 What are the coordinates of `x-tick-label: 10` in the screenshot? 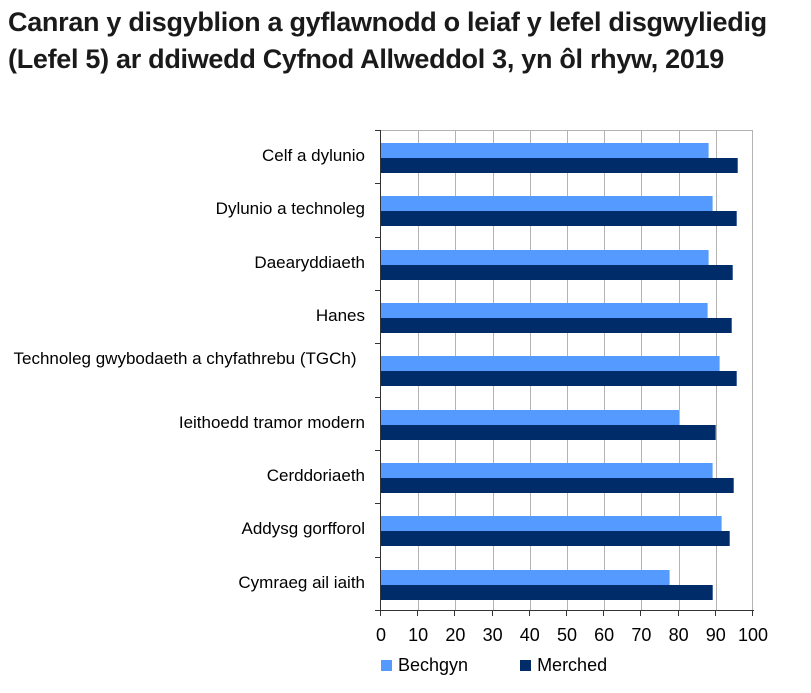 It's located at (418, 635).